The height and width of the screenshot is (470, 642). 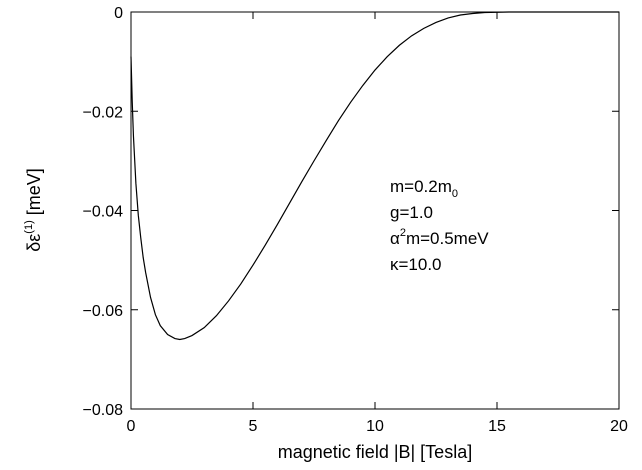 What do you see at coordinates (416, 264) in the screenshot?
I see `annotation-kappa: κ=10.0` at bounding box center [416, 264].